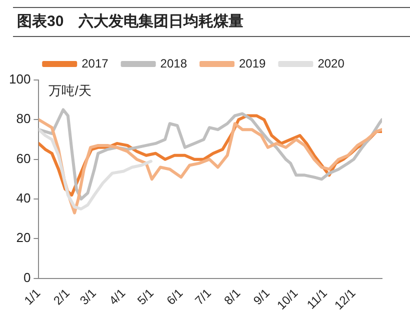 This screenshot has height=322, width=410. What do you see at coordinates (211, 22) in the screenshot?
I see `chart-title: 图表30 六大发电集团日均耗煤量` at bounding box center [211, 22].